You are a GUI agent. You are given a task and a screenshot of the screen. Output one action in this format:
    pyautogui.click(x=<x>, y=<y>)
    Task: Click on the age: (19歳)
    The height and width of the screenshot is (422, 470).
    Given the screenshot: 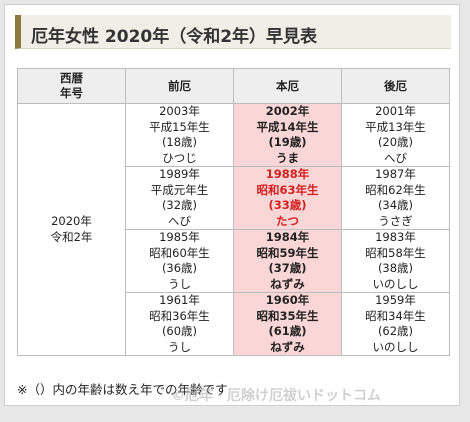 What is the action you would take?
    pyautogui.click(x=287, y=142)
    